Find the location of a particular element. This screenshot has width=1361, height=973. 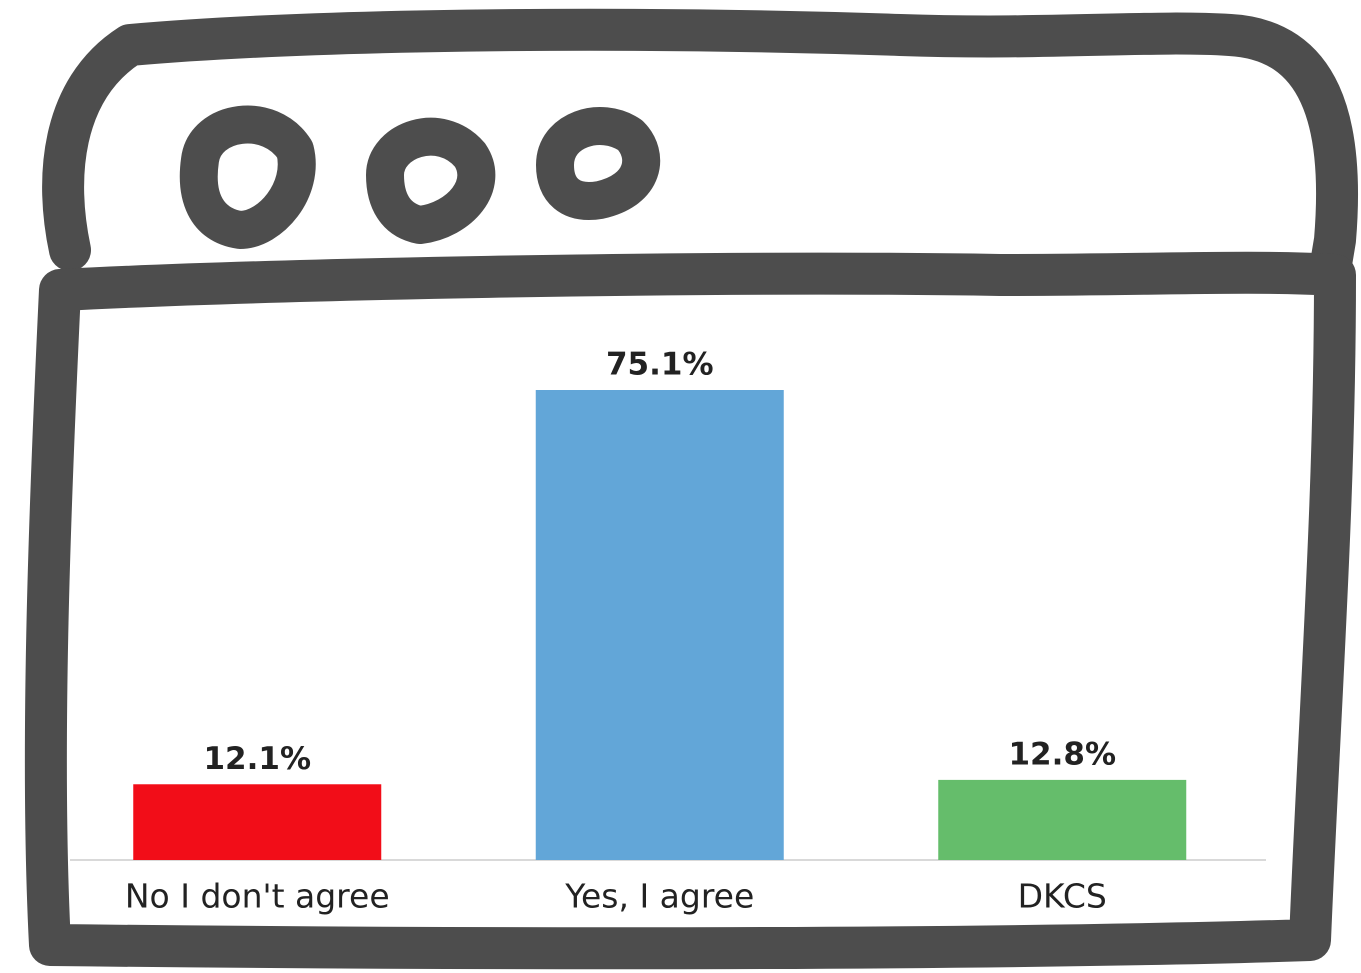

x-tick-label: No I don't agree is located at coordinates (257, 896).